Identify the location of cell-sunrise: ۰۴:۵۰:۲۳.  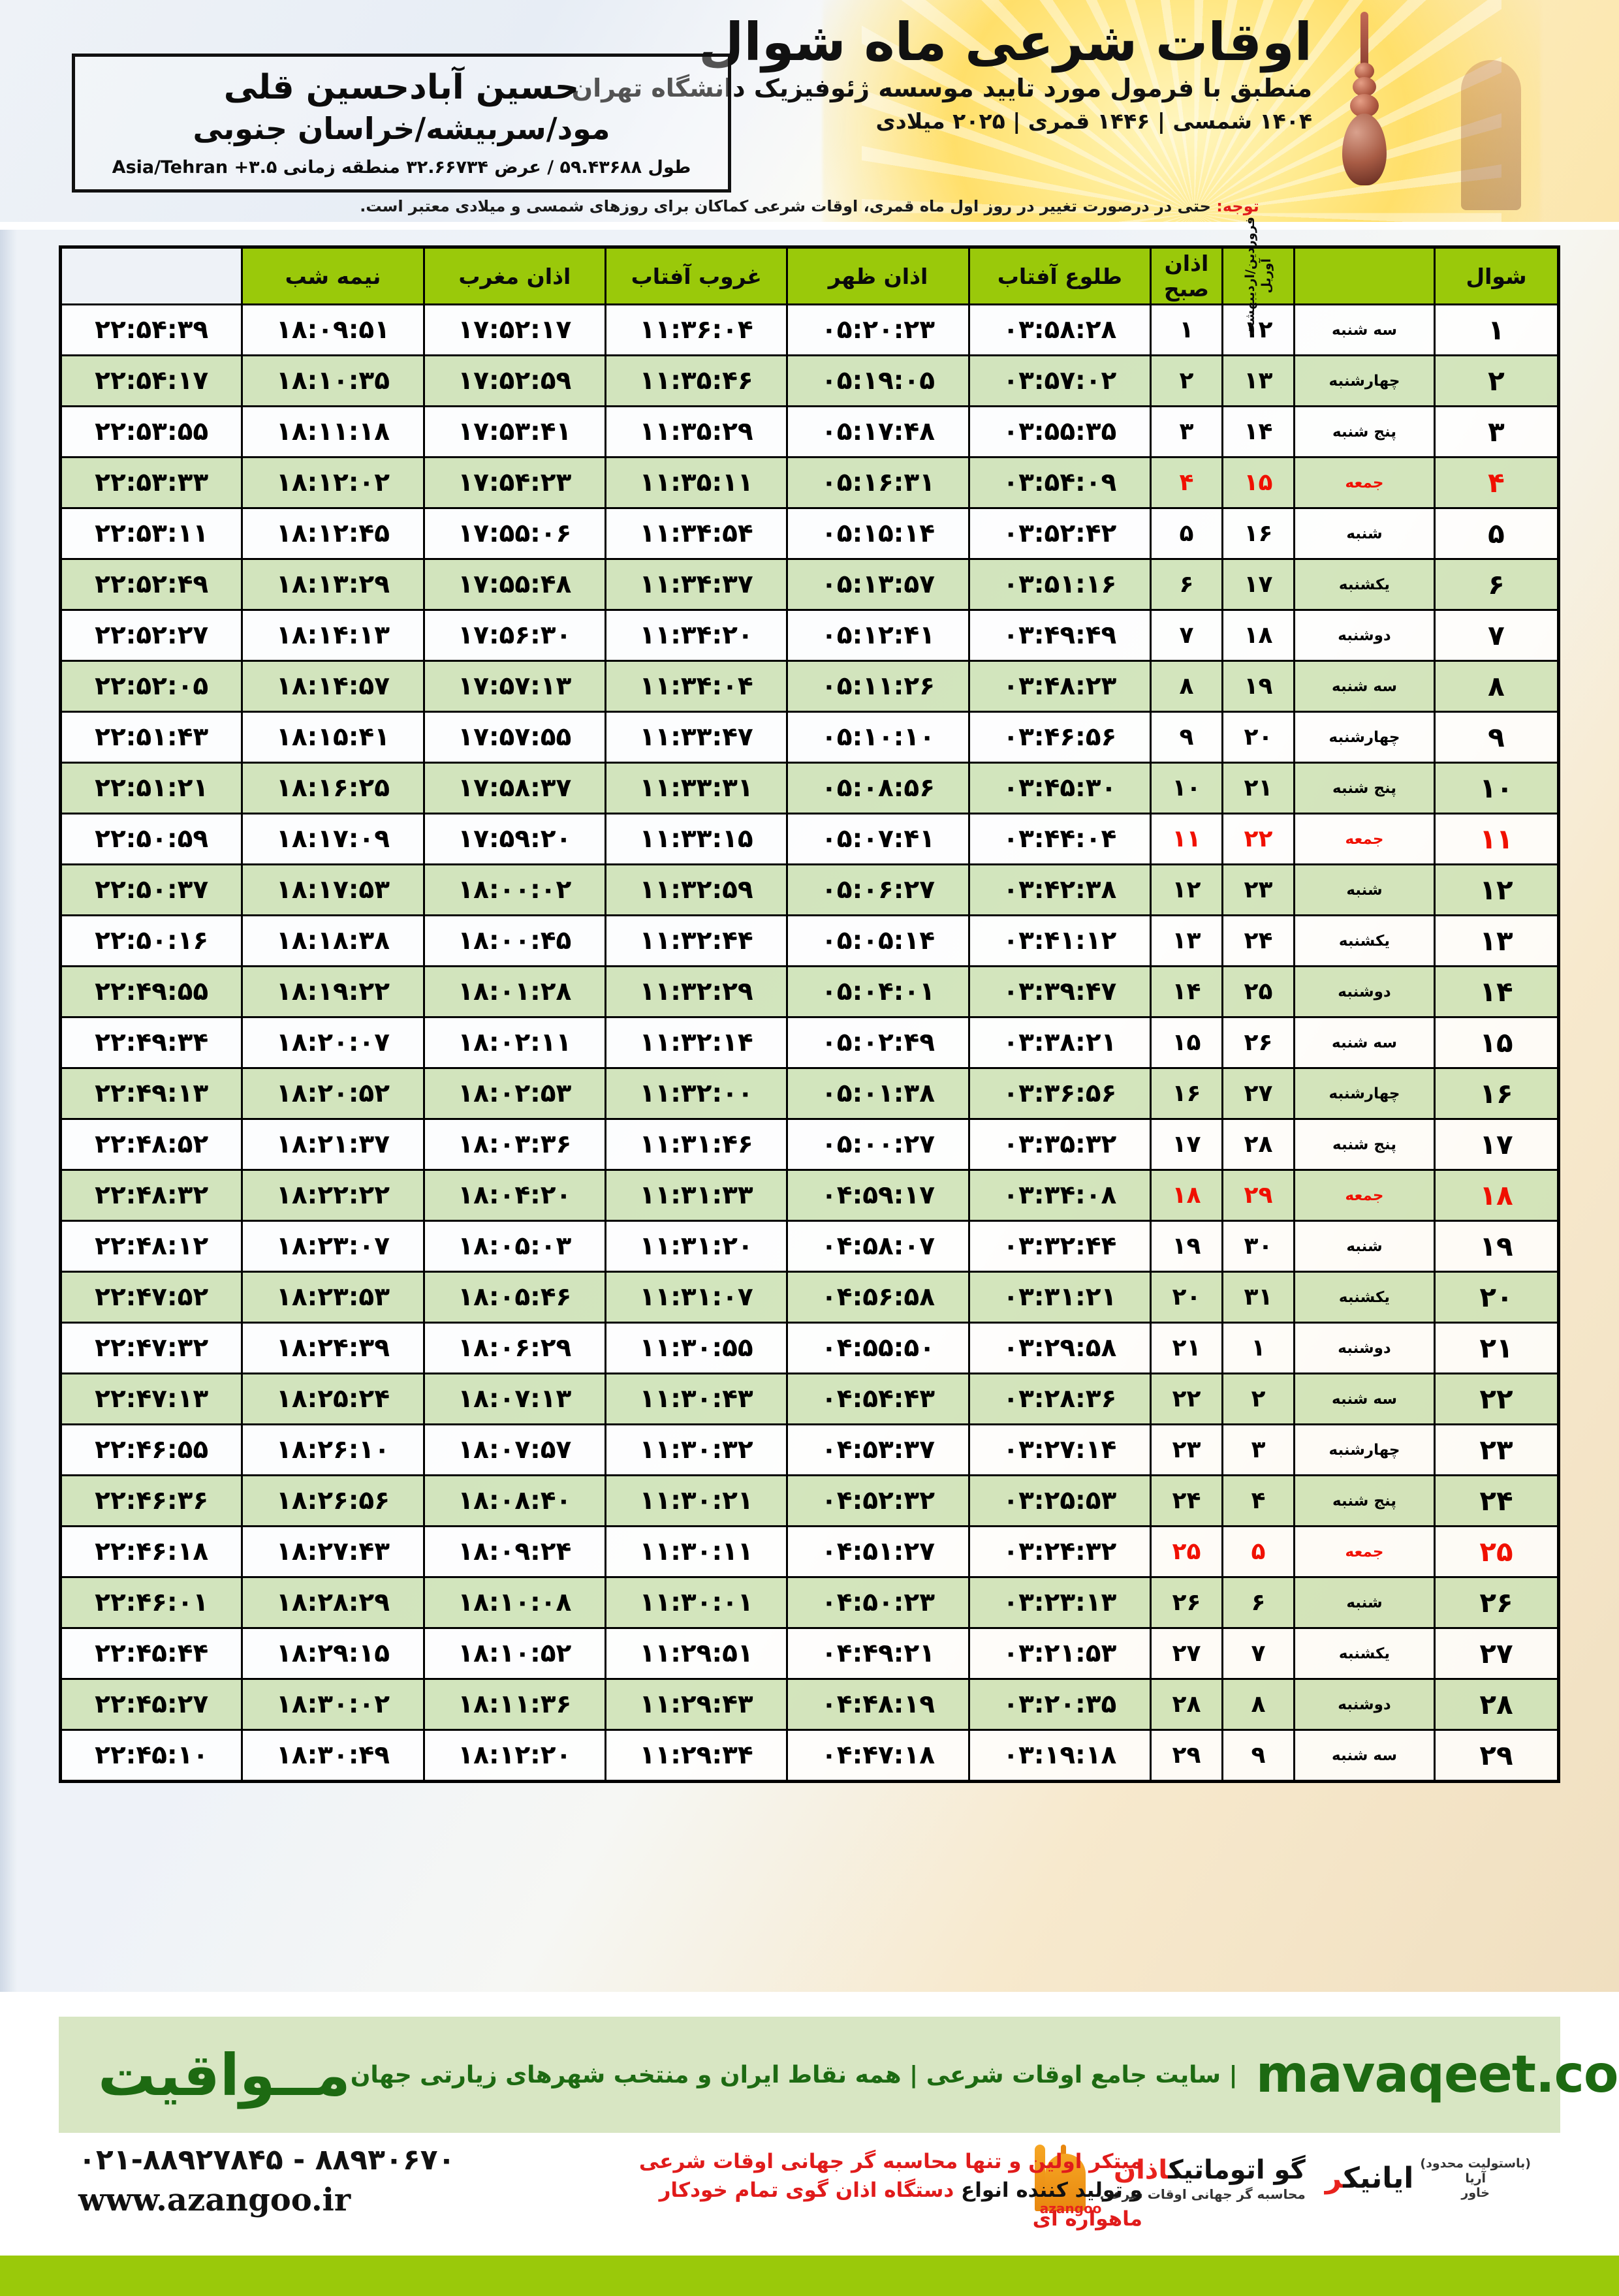
(878, 1602).